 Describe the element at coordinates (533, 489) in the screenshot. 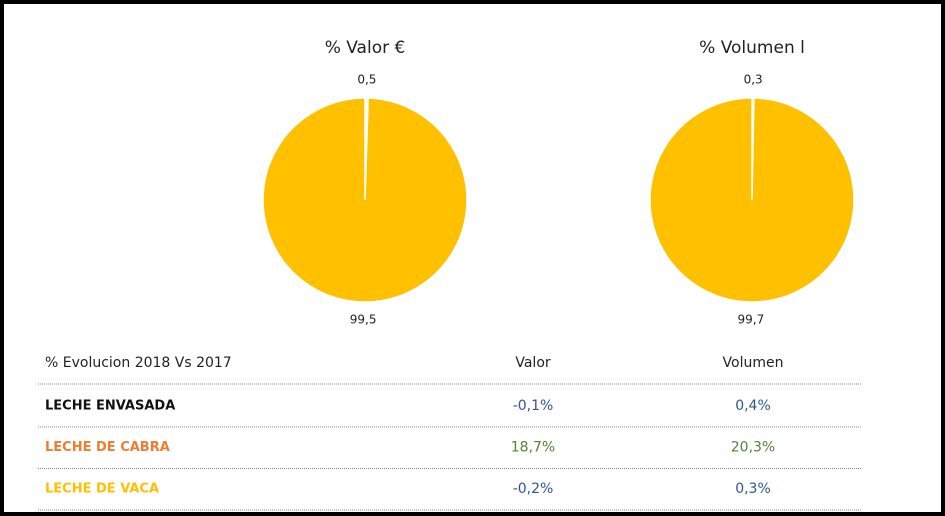

I see `table-cell: -0,2%` at that location.